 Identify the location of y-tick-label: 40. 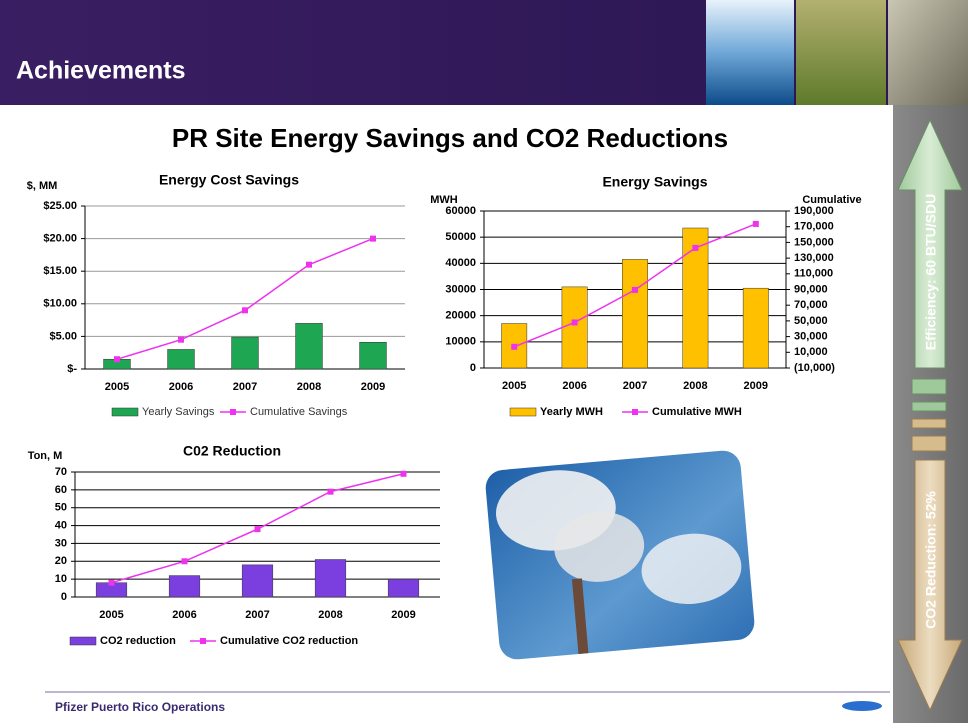
(61, 525).